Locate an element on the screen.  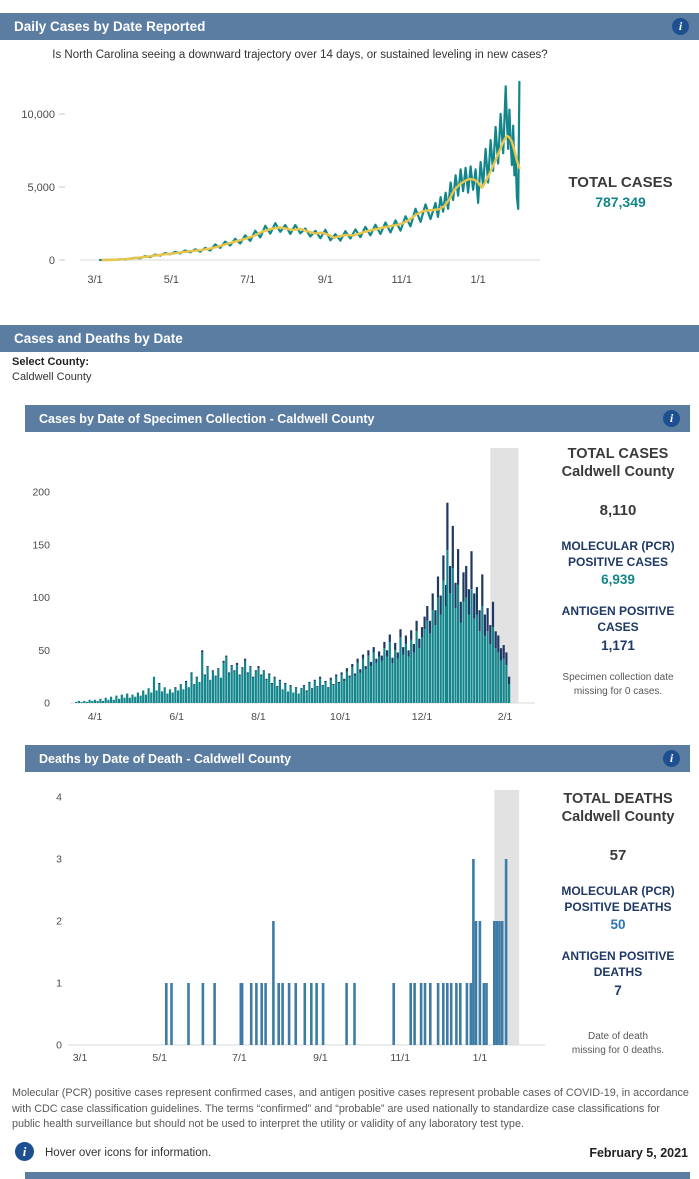
total-deaths-county-value: 57 is located at coordinates (618, 856).